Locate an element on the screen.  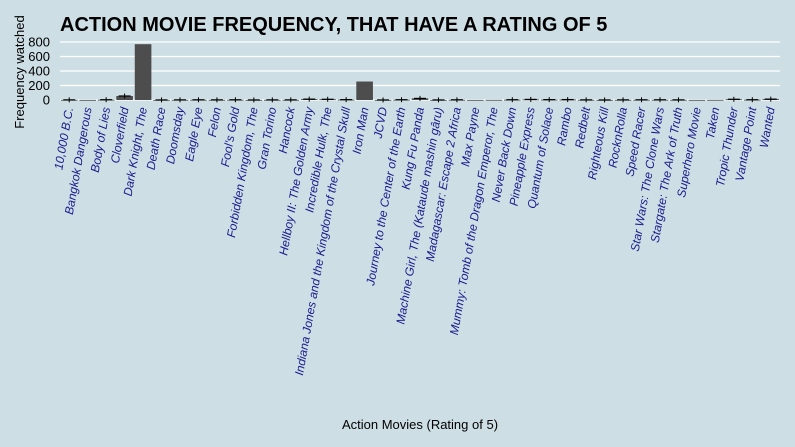
y-tick-label: 200 is located at coordinates (39, 85).